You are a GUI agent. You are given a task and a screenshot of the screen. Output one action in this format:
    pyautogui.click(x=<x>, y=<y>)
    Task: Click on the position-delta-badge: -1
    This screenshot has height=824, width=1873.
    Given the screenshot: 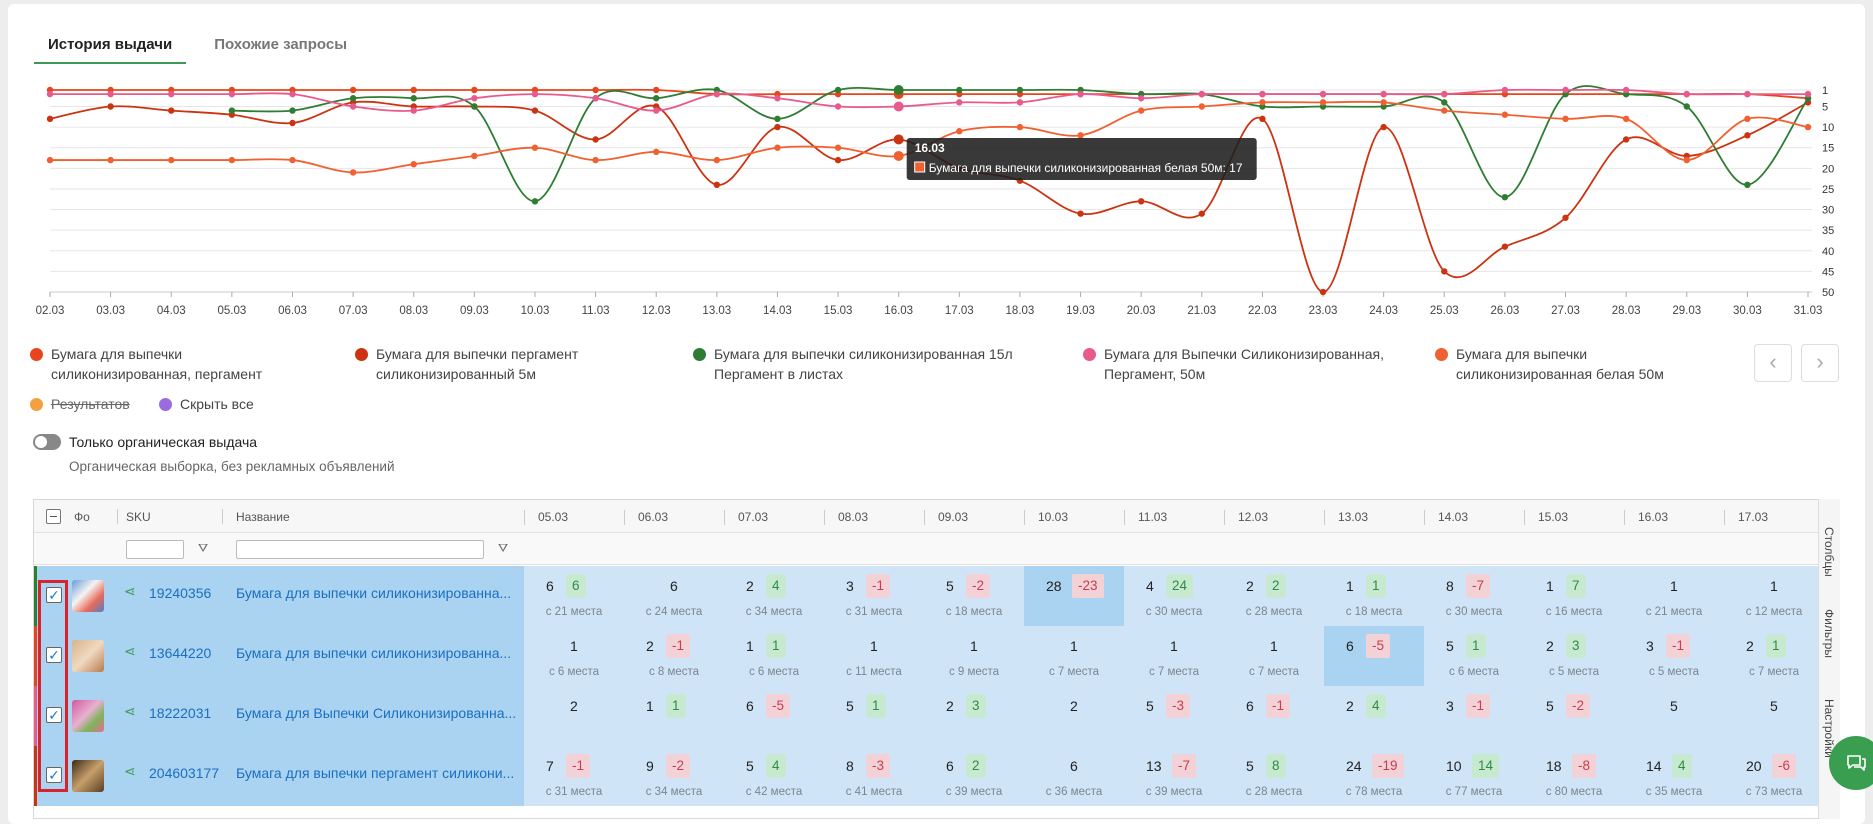 What is the action you would take?
    pyautogui.click(x=1278, y=706)
    